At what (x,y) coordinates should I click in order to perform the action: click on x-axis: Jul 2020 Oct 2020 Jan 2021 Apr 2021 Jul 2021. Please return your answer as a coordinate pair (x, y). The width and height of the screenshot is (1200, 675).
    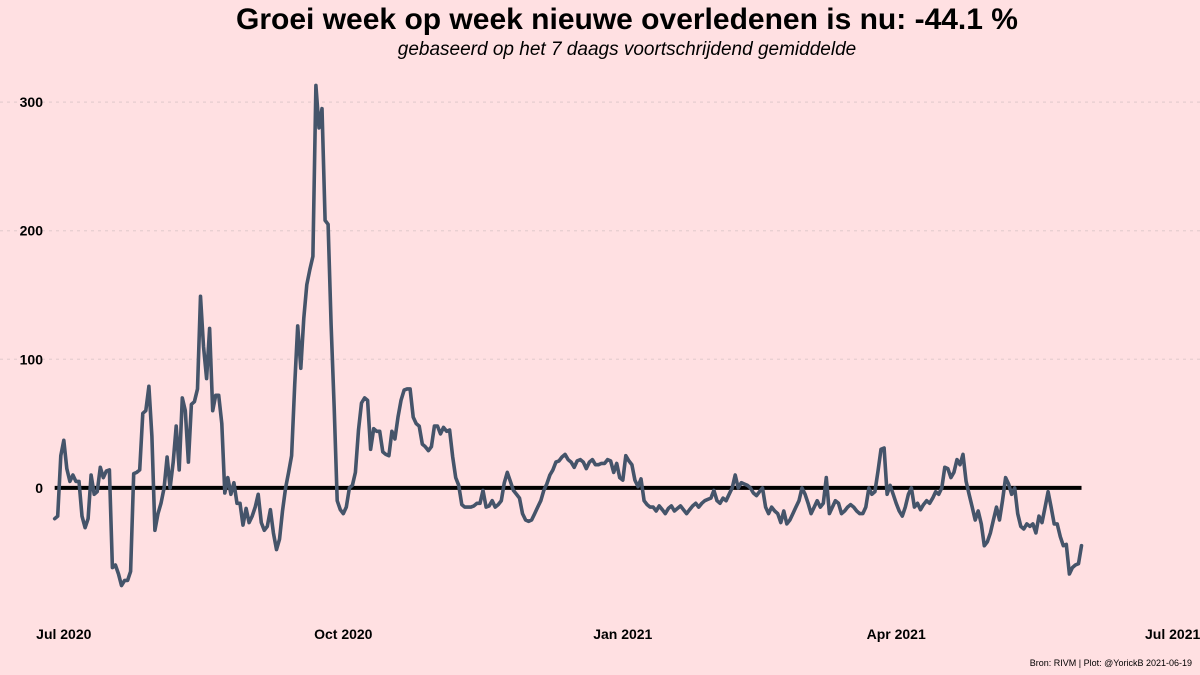
    Looking at the image, I should click on (618, 634).